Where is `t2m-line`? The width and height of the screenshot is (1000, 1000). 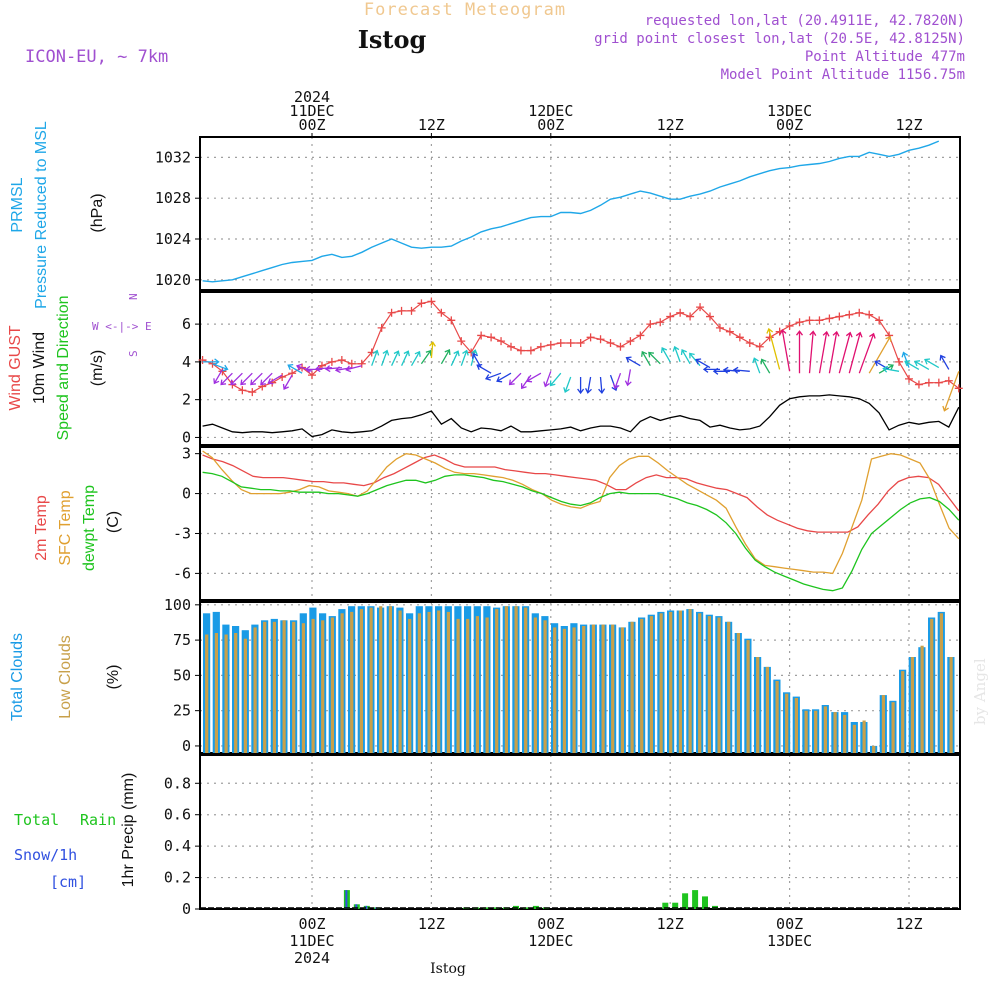
t2m-line is located at coordinates (581, 493).